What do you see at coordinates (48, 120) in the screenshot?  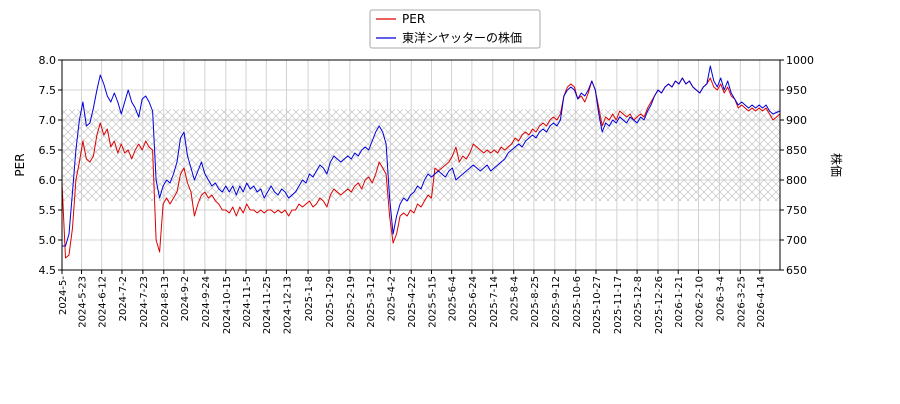 I see `left-tick-label: 7.0` at bounding box center [48, 120].